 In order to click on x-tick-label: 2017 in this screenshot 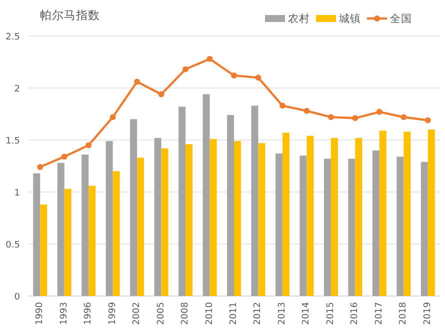, I will do `click(379, 313)`.